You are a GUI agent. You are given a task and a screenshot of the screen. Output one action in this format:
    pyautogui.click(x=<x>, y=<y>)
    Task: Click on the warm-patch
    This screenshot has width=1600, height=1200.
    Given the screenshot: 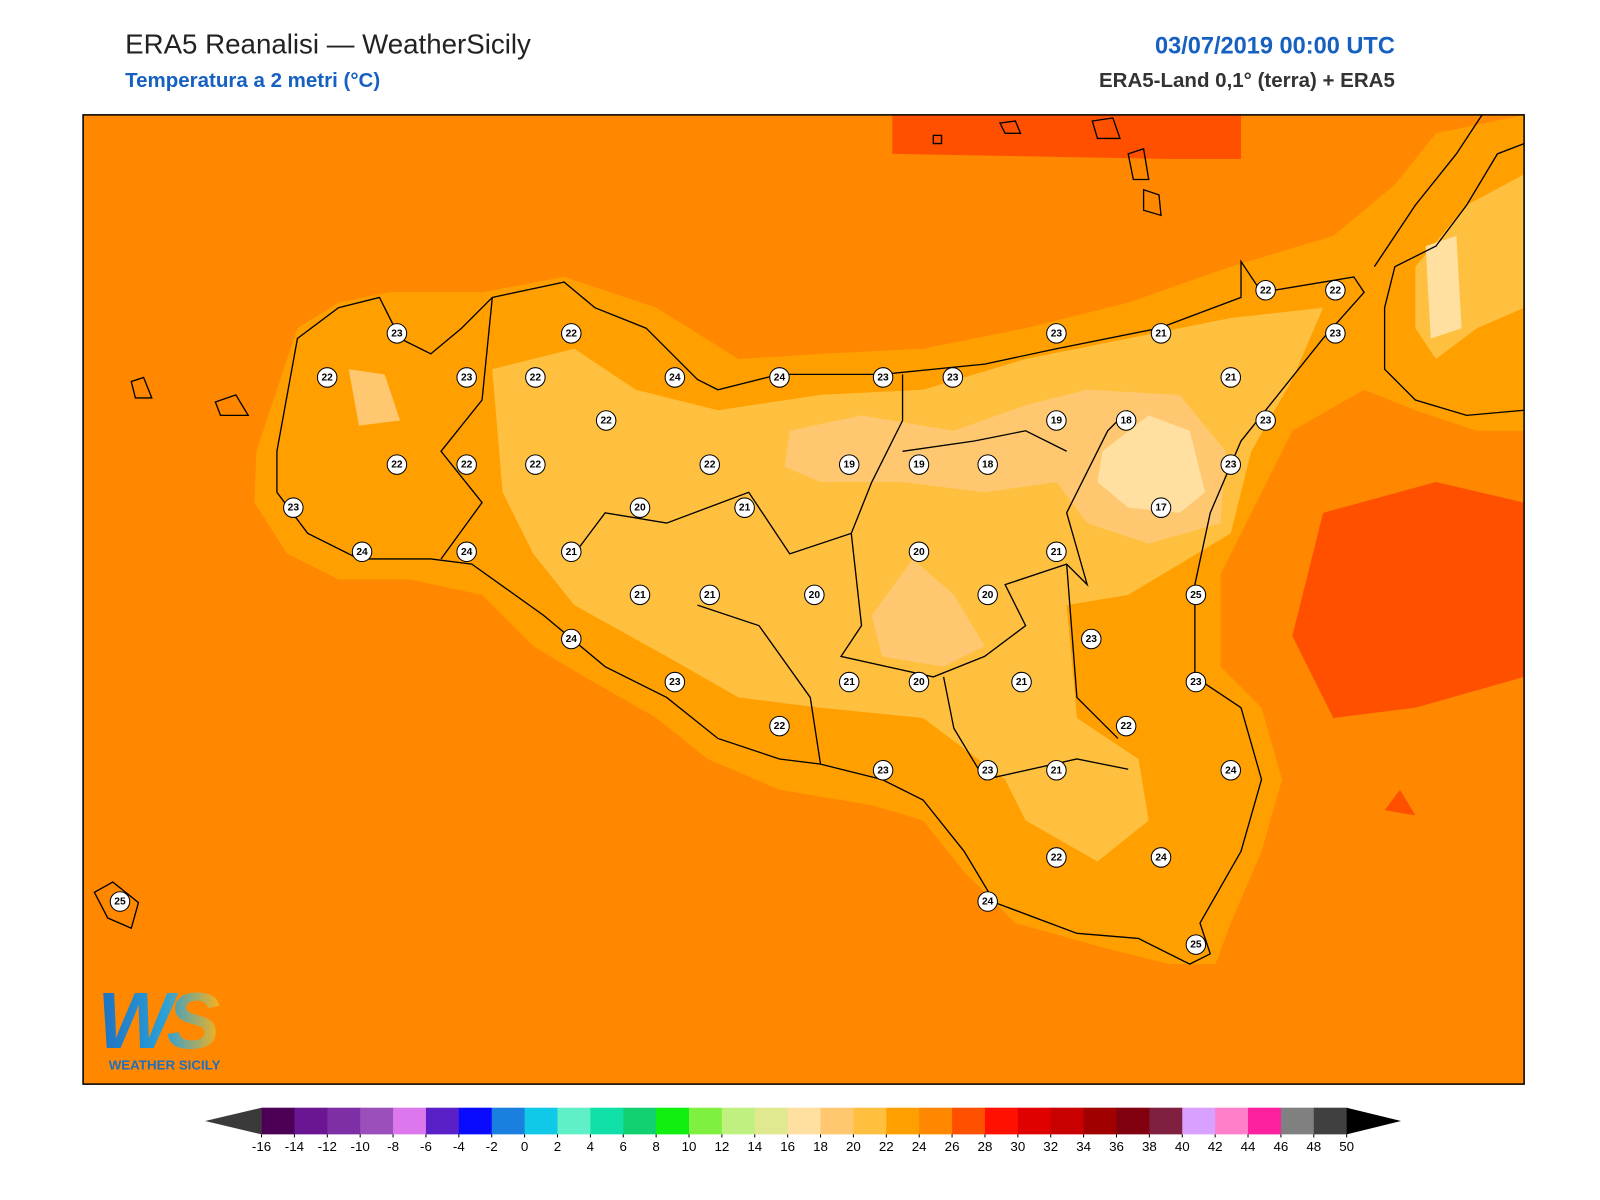 What is the action you would take?
    pyautogui.click(x=1400, y=802)
    